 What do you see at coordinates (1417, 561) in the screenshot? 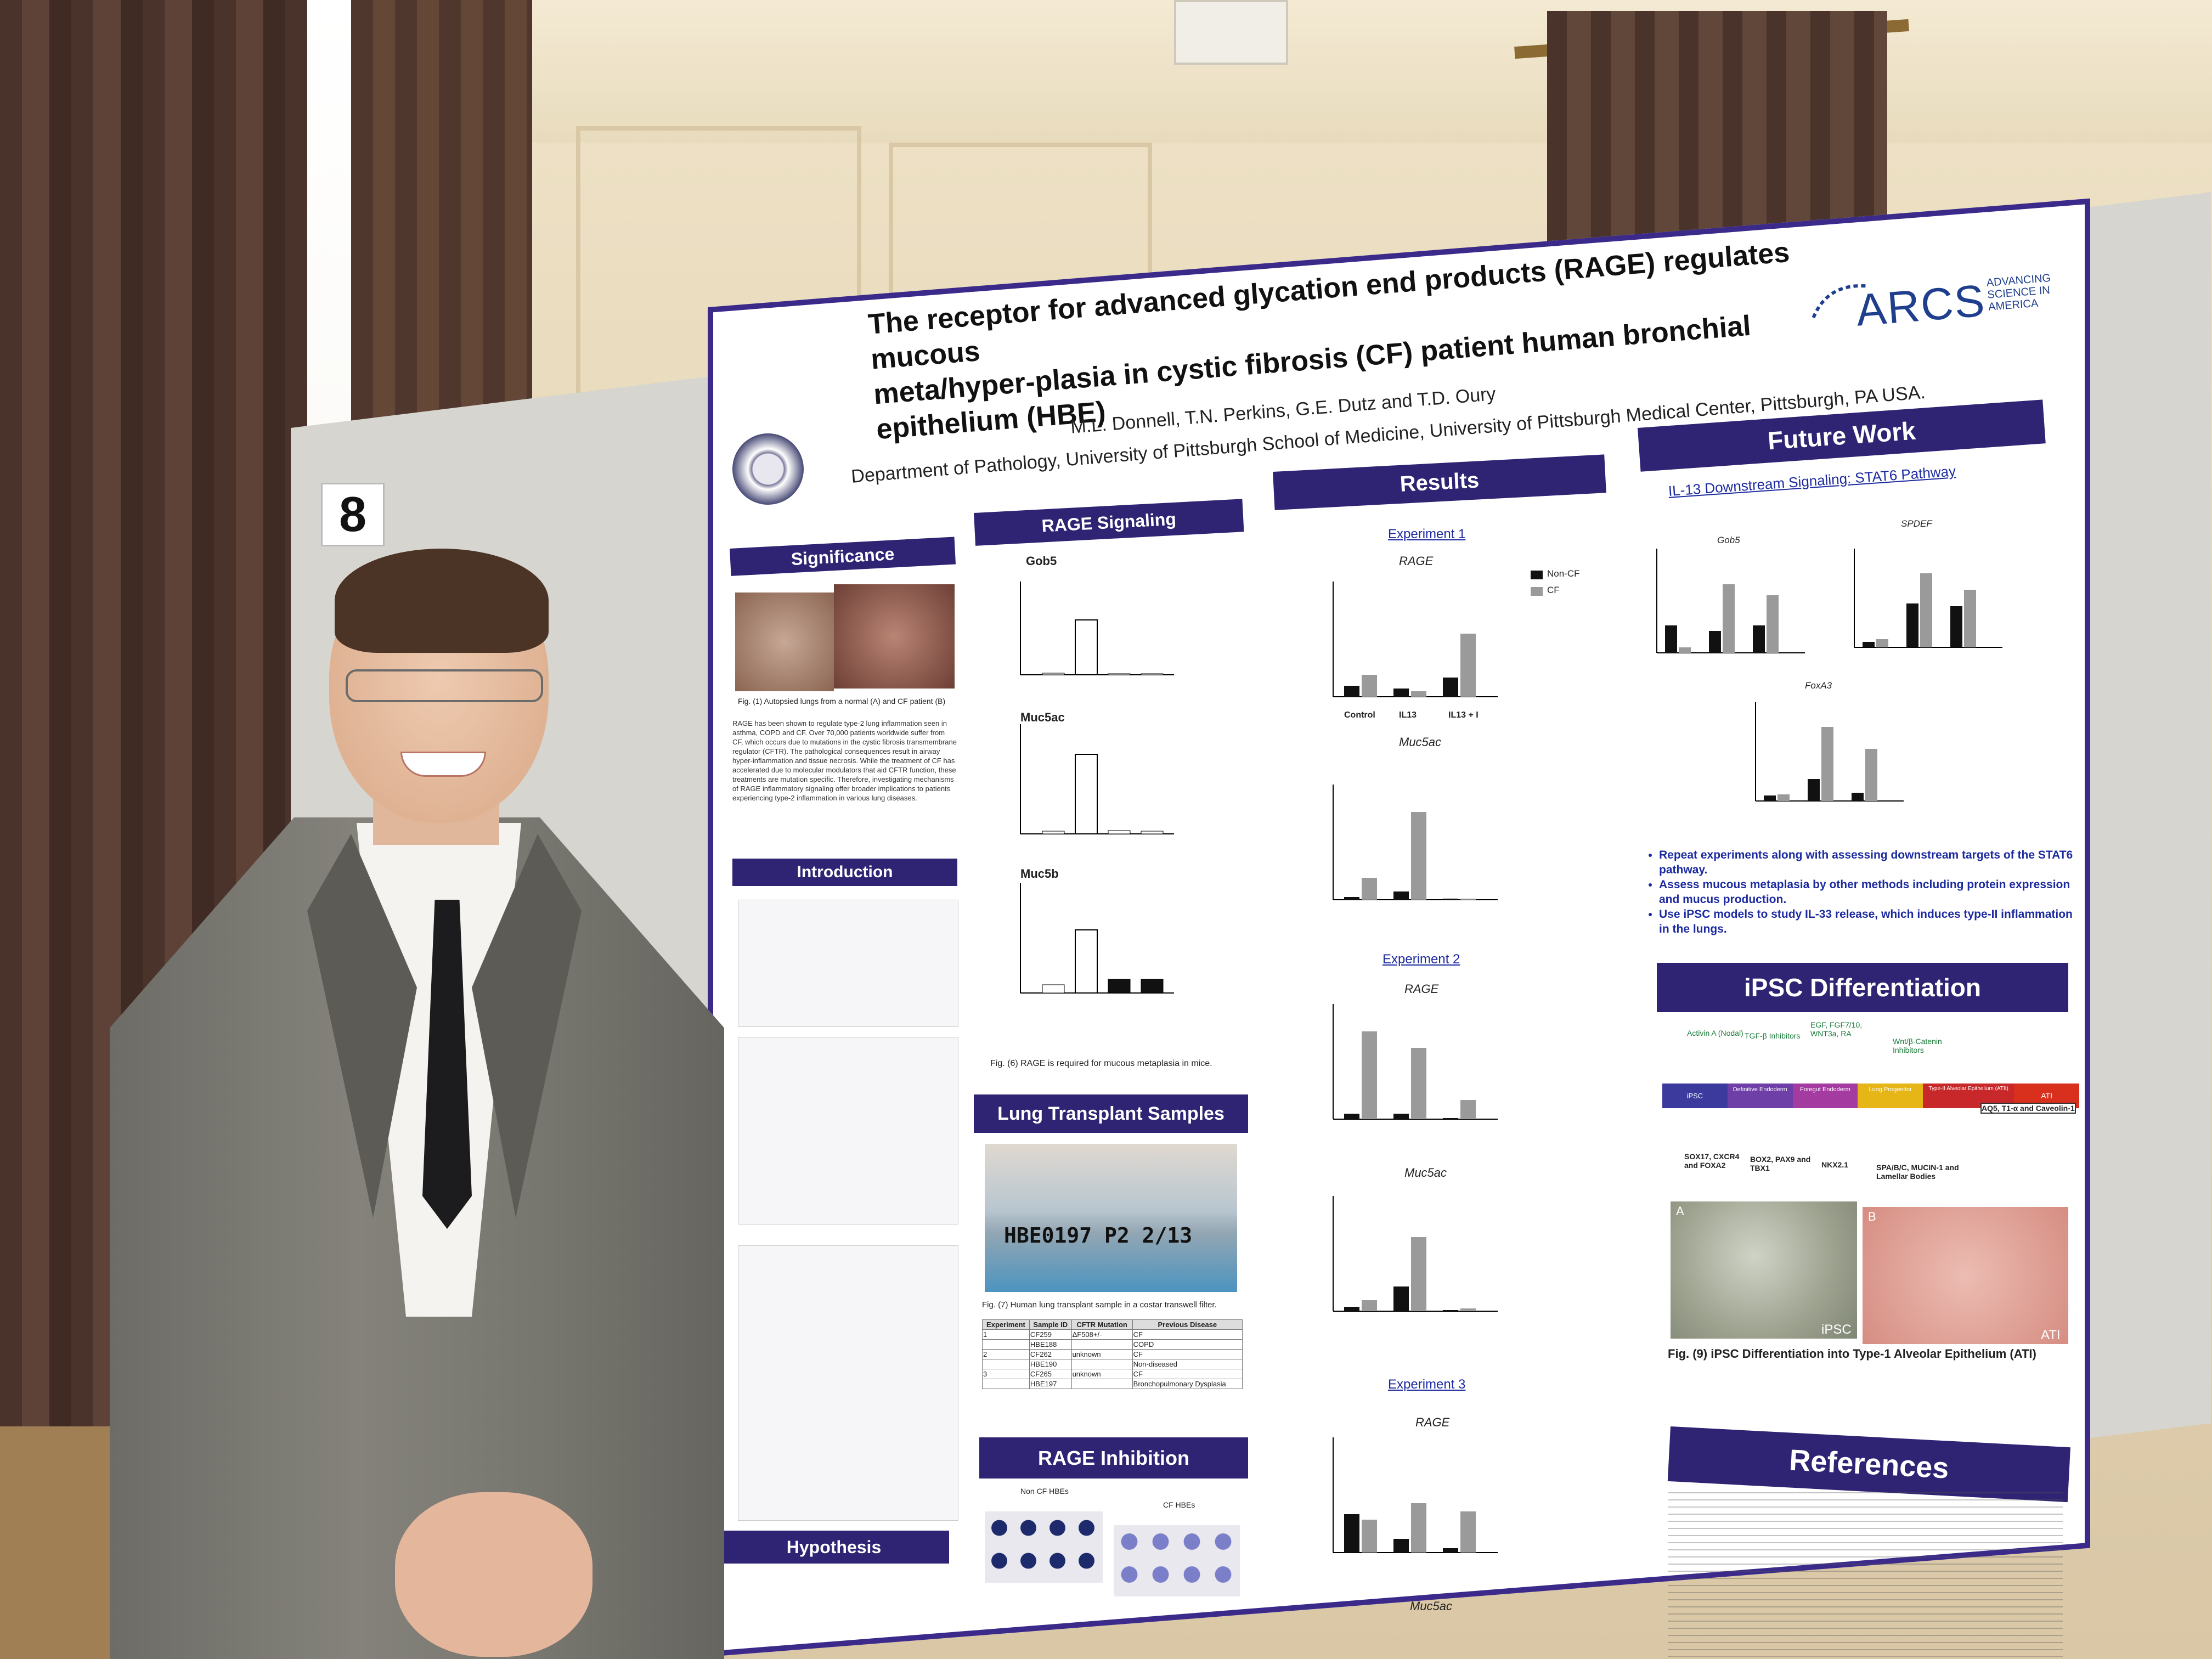
I see `chart-title-rage-1: RAGE` at bounding box center [1417, 561].